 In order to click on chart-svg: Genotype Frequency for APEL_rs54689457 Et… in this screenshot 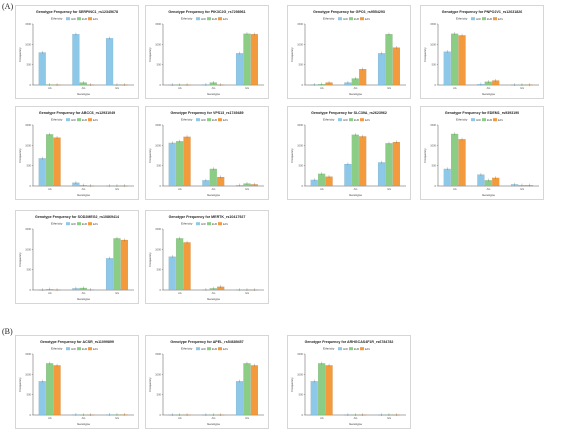, I will do `click(207, 382)`.